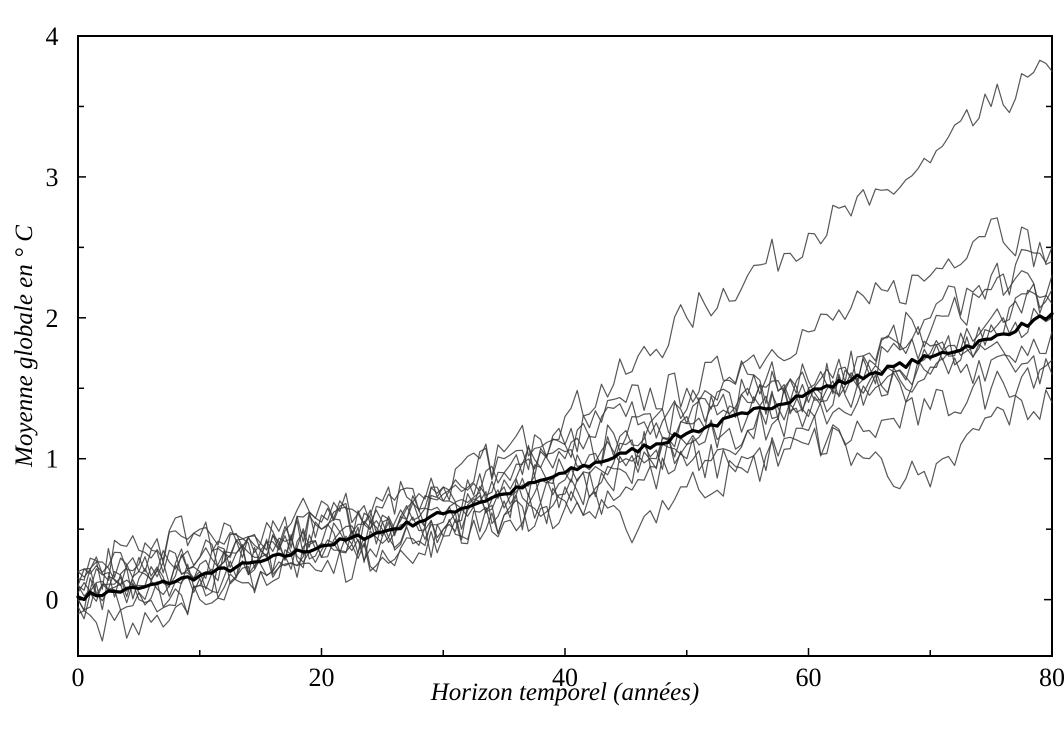 The width and height of the screenshot is (1064, 733). What do you see at coordinates (565, 677) in the screenshot?
I see `x-tick-label: 40` at bounding box center [565, 677].